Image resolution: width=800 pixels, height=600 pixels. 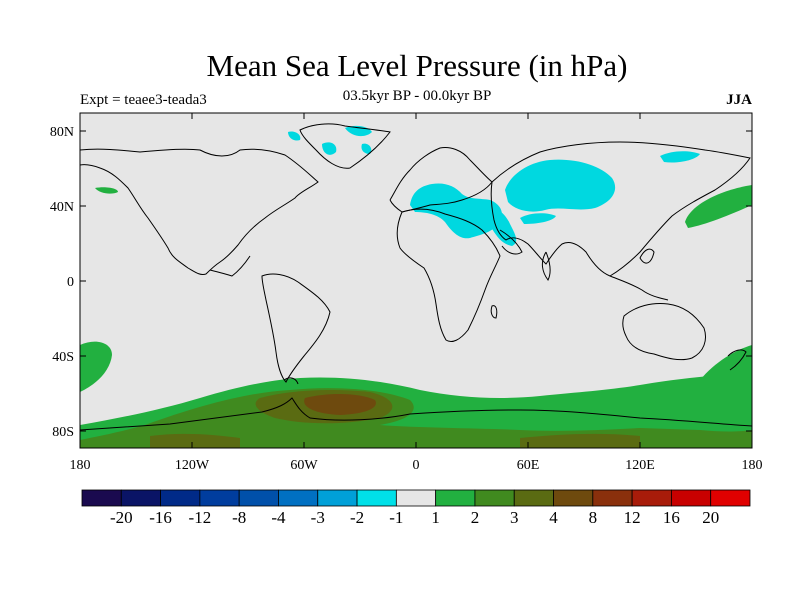 I want to click on colorbar-label: 20, so click(x=710, y=517).